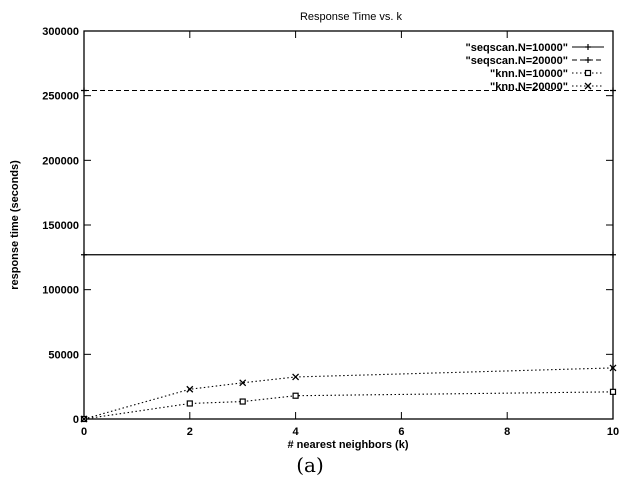  I want to click on x-tick-label: 2, so click(190, 432).